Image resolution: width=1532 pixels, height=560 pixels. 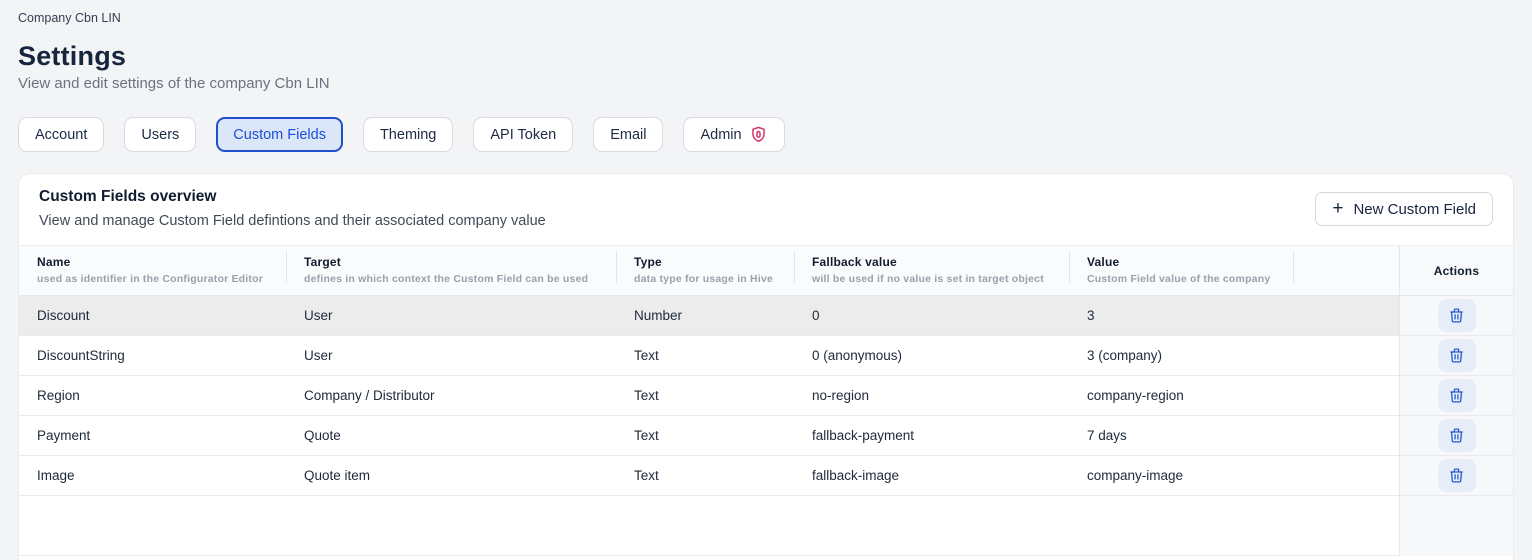 I want to click on column-title: Name, so click(x=54, y=262).